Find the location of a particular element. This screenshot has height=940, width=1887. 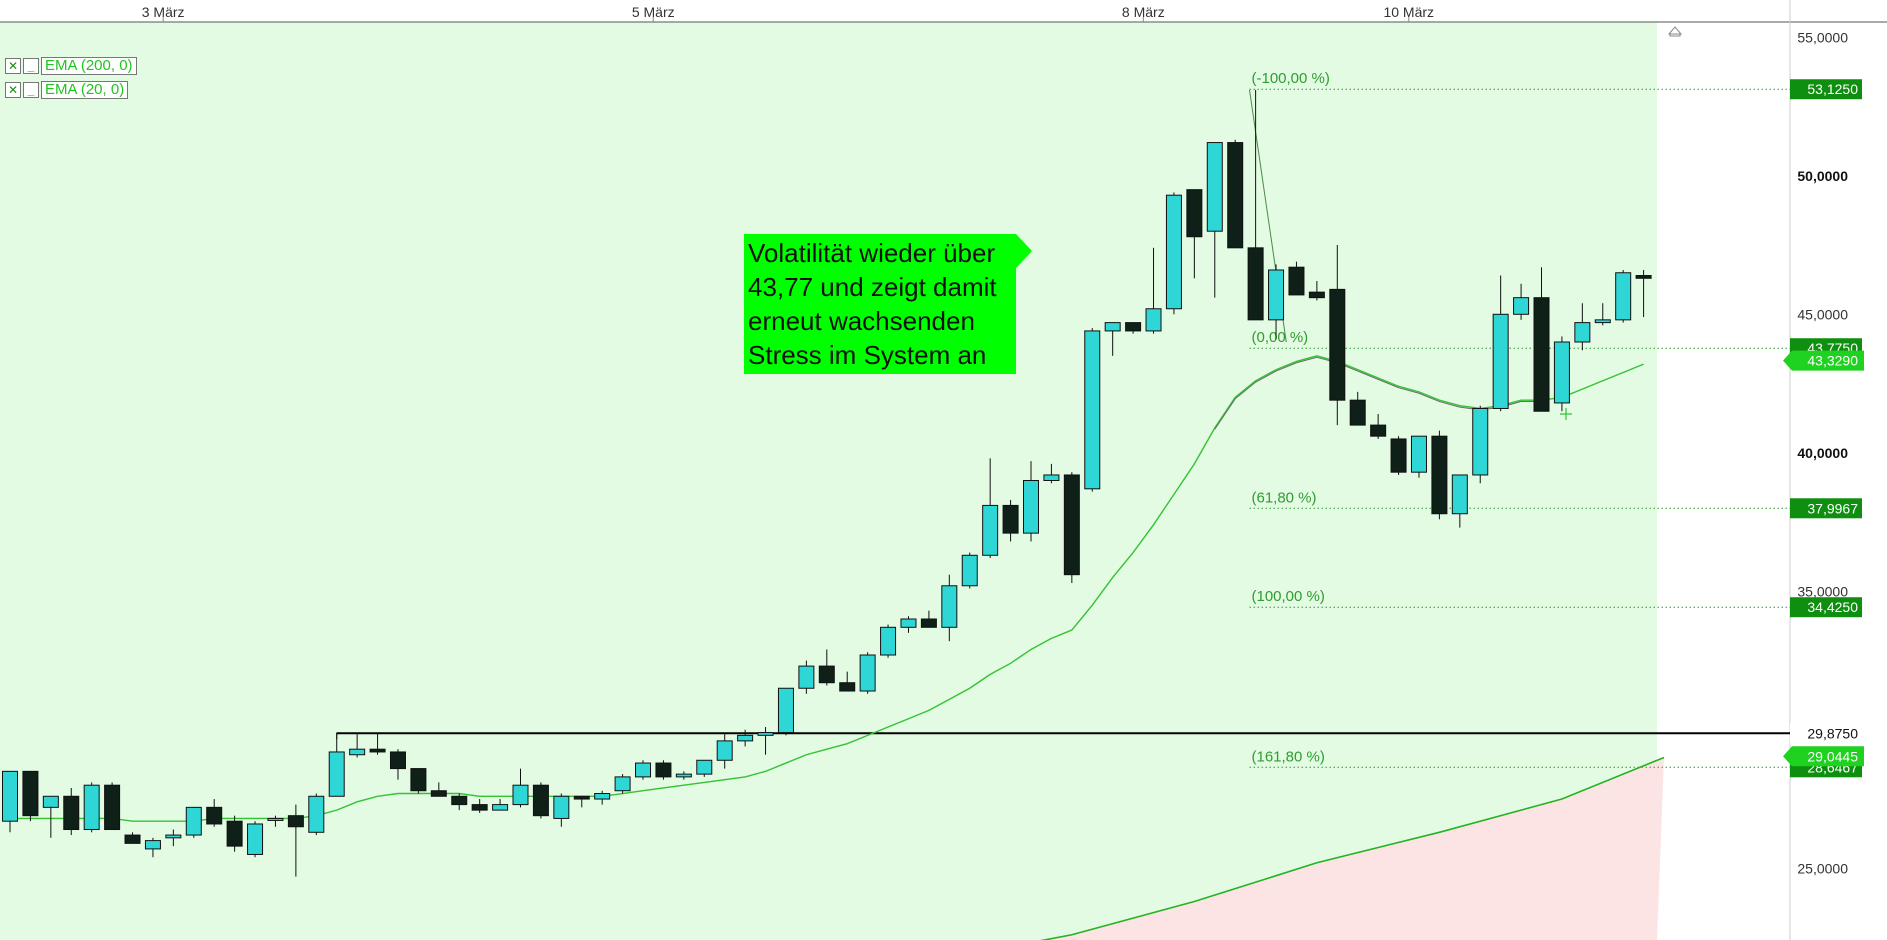

price-tick-label: 55,0000 is located at coordinates (1822, 37).